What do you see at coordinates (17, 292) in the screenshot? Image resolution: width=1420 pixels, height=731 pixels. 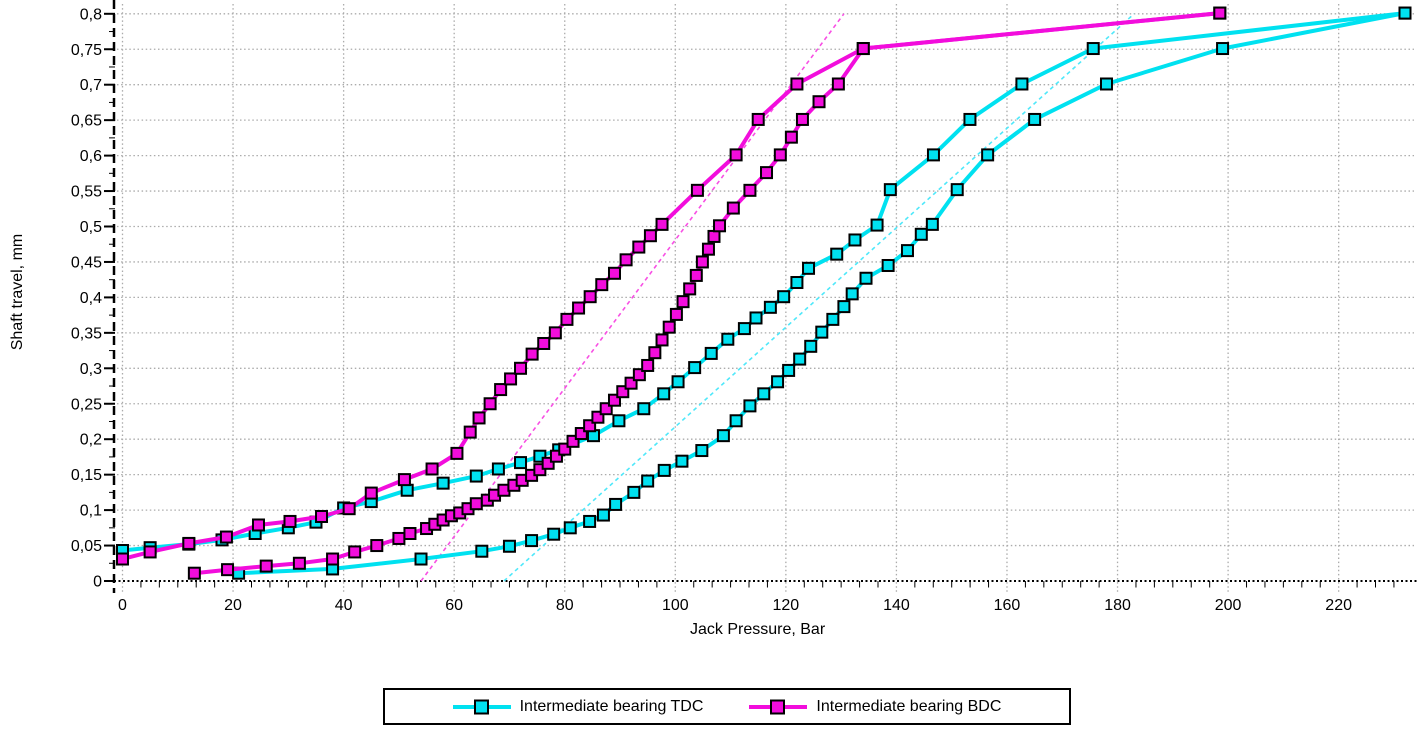 I see `y-axis-title: Shaft travel, mm` at bounding box center [17, 292].